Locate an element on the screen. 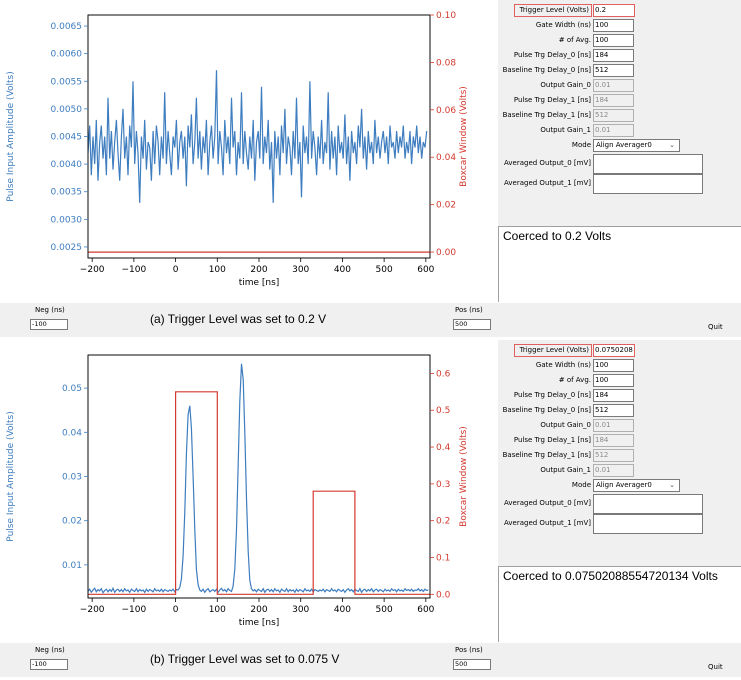  y2-tick-label: 0.3 is located at coordinates (443, 485).